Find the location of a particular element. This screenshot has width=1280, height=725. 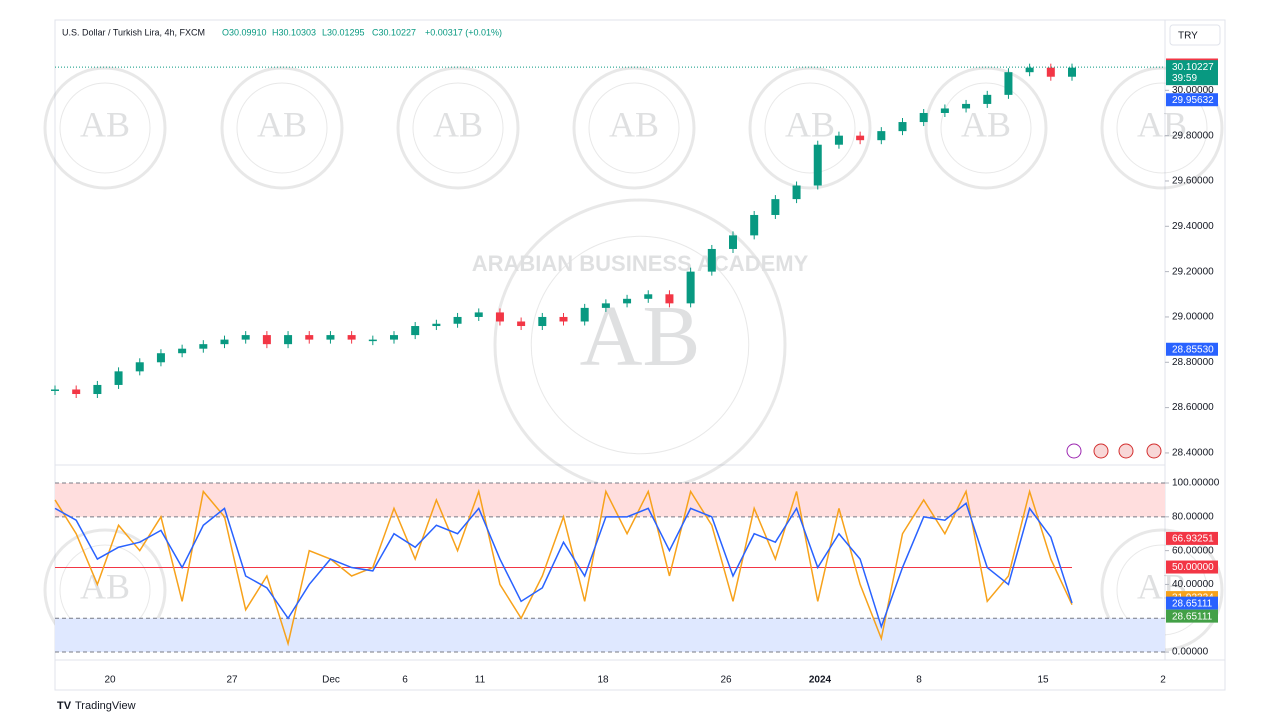

ohlc-close: C30.10227 is located at coordinates (394, 32).